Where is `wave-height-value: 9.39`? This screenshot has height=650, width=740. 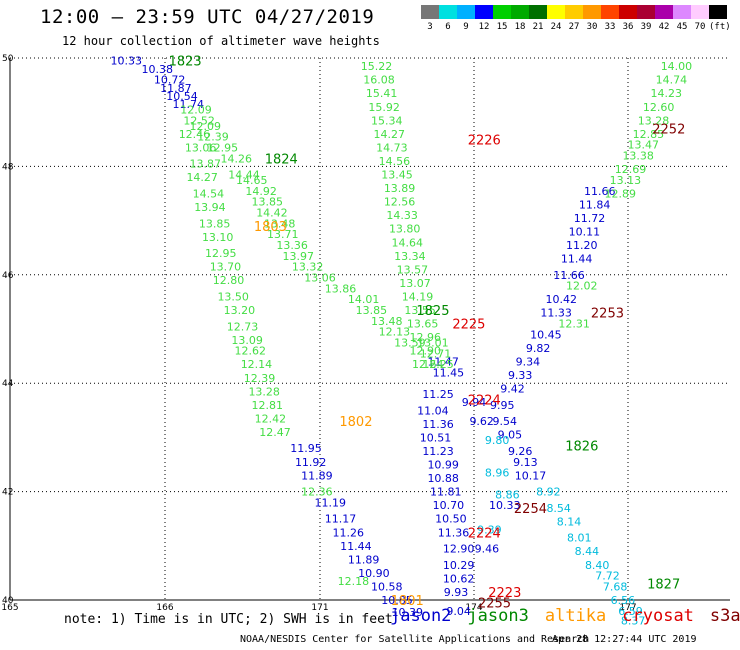 wave-height-value: 9.39 is located at coordinates (489, 530).